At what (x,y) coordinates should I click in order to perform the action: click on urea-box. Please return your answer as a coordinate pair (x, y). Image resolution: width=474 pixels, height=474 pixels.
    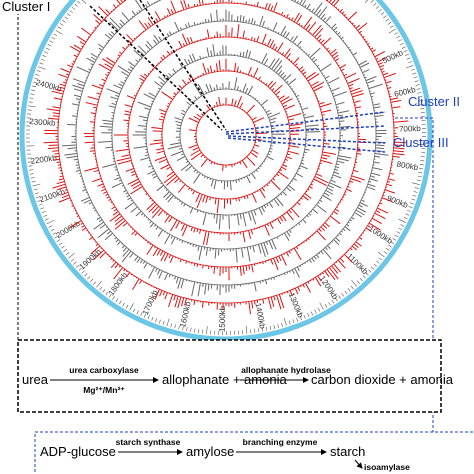
    Looking at the image, I should click on (229, 376).